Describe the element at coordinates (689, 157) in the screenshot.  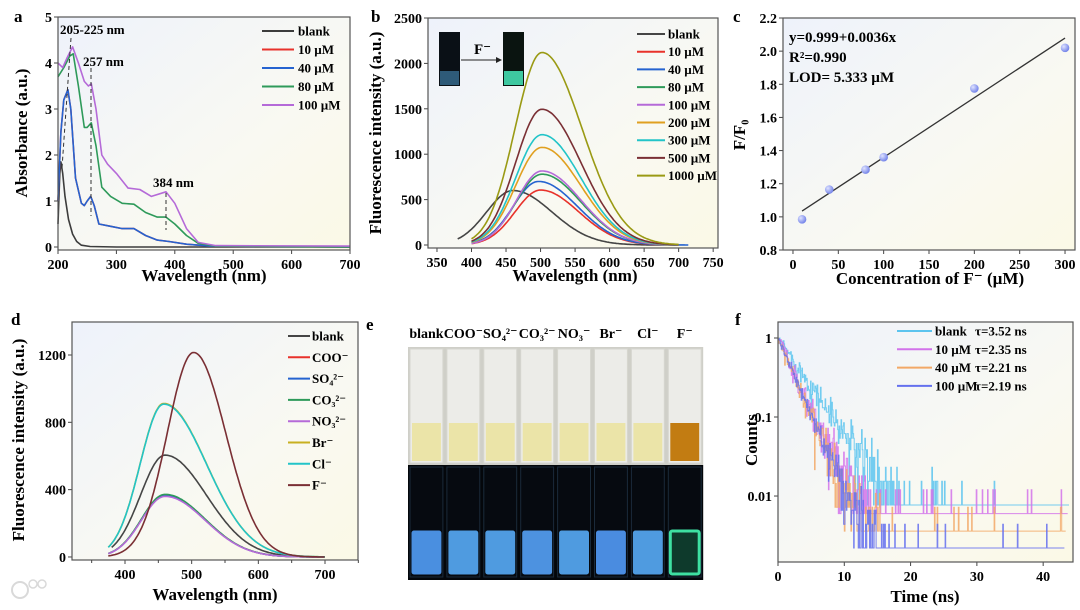
I see `b-legend-label: 500 µM` at that location.